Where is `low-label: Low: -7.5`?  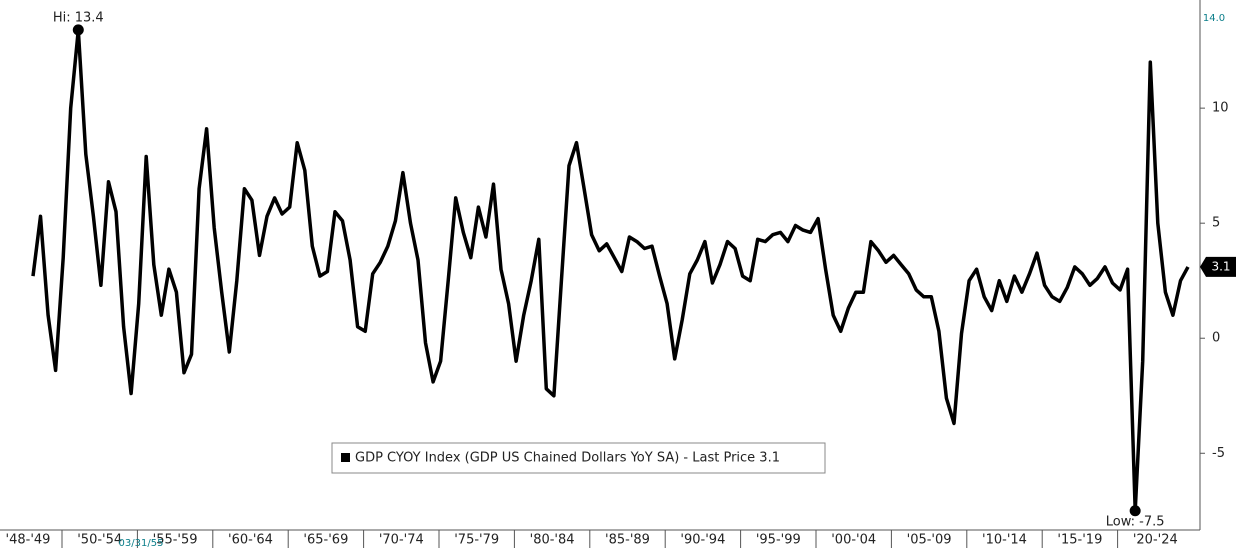
low-label: Low: -7.5 is located at coordinates (1135, 521).